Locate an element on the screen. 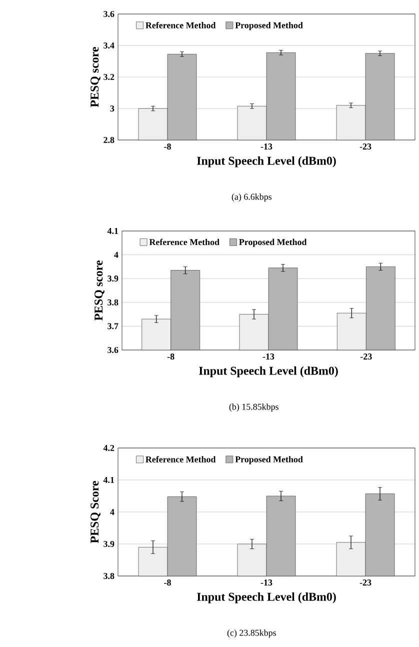 This screenshot has height=647, width=419. y-tick-label: 3.4 is located at coordinates (109, 45).